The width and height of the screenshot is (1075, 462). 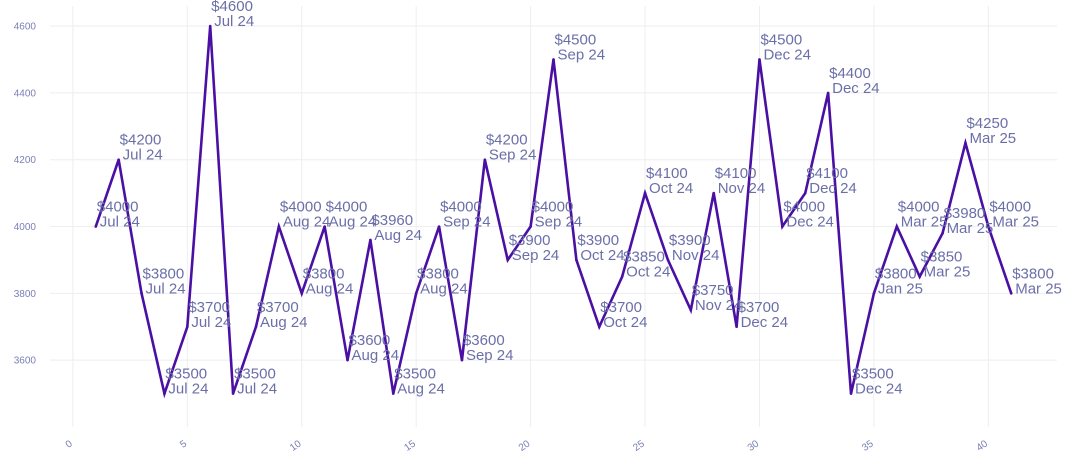 I want to click on x-tick-label: 40, so click(x=983, y=446).